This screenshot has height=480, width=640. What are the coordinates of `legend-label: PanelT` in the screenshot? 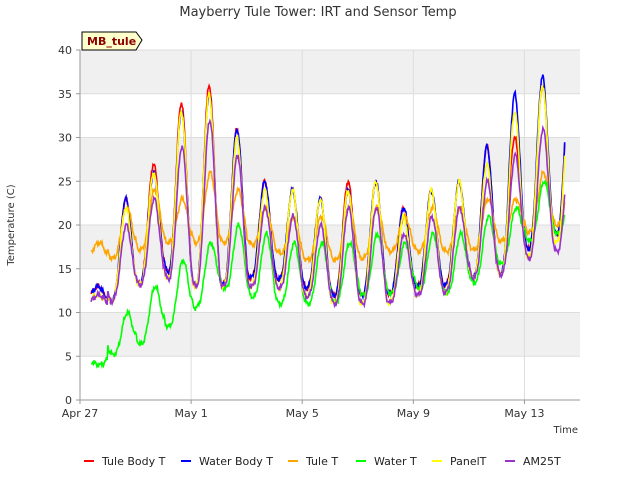 It's located at (468, 461).